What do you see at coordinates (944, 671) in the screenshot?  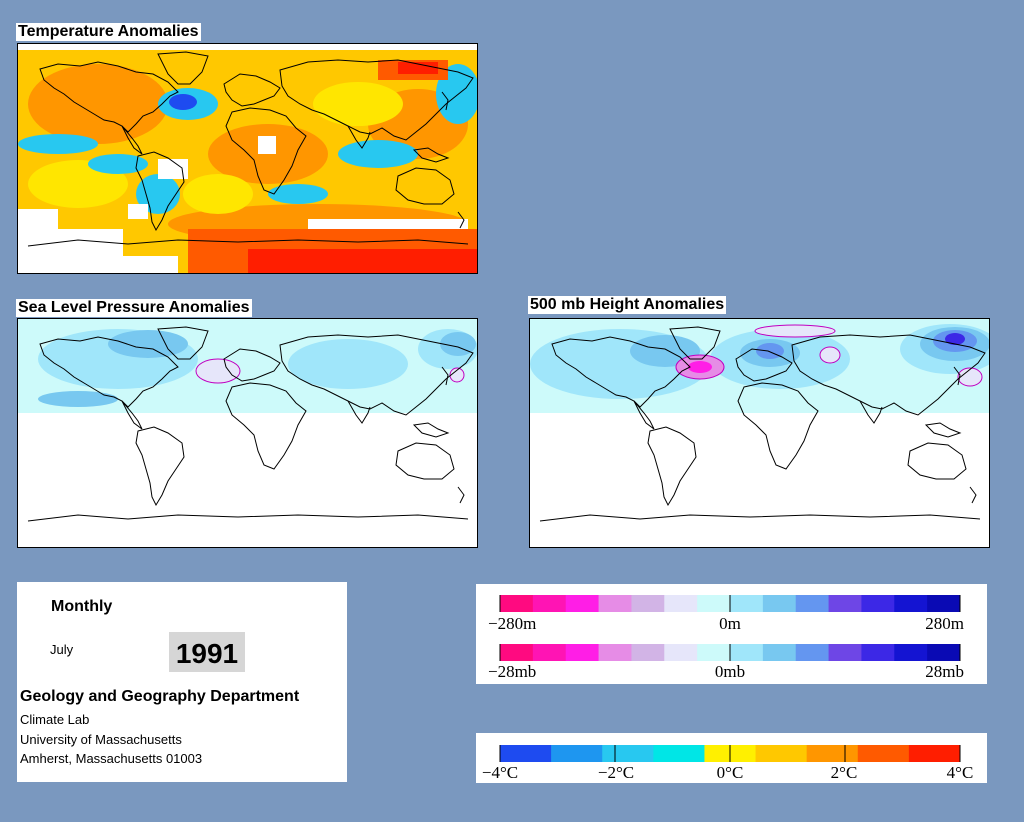 I see `pressure-max-label: 28mb` at bounding box center [944, 671].